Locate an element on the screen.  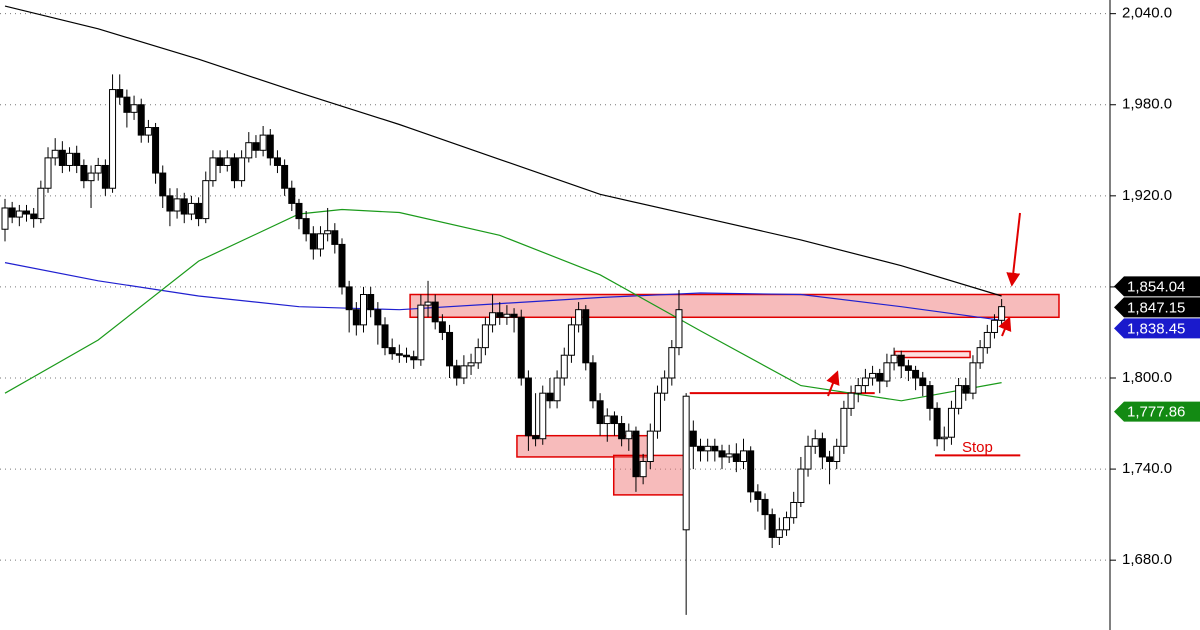
y-tick-label: 1,980.0 is located at coordinates (1147, 104).